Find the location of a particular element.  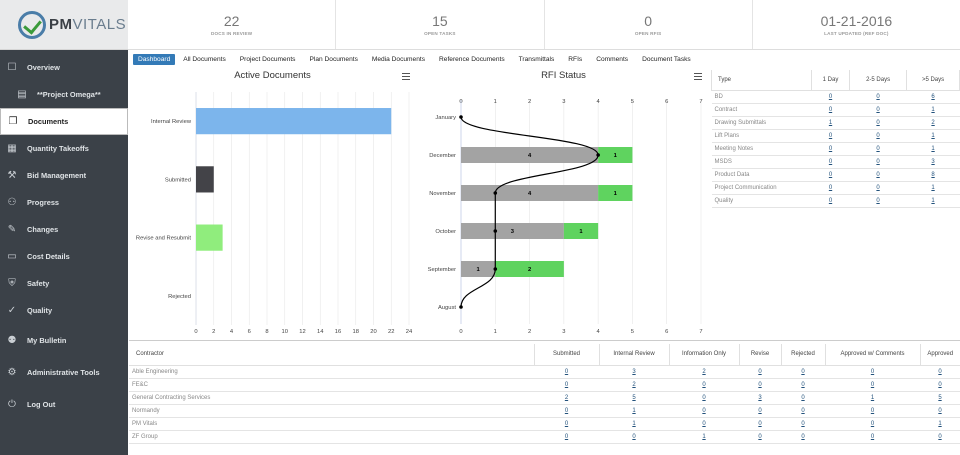

logo: PMVITALS is located at coordinates (64, 25).